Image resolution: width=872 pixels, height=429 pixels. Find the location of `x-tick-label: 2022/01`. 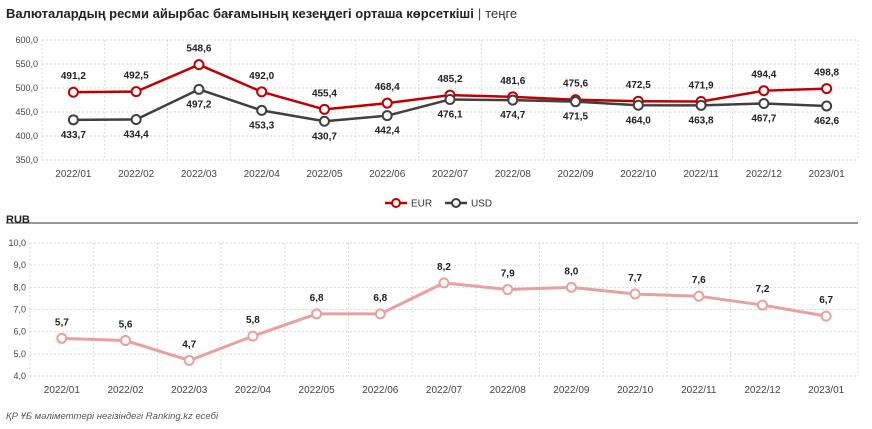

x-tick-label: 2022/01 is located at coordinates (62, 390).